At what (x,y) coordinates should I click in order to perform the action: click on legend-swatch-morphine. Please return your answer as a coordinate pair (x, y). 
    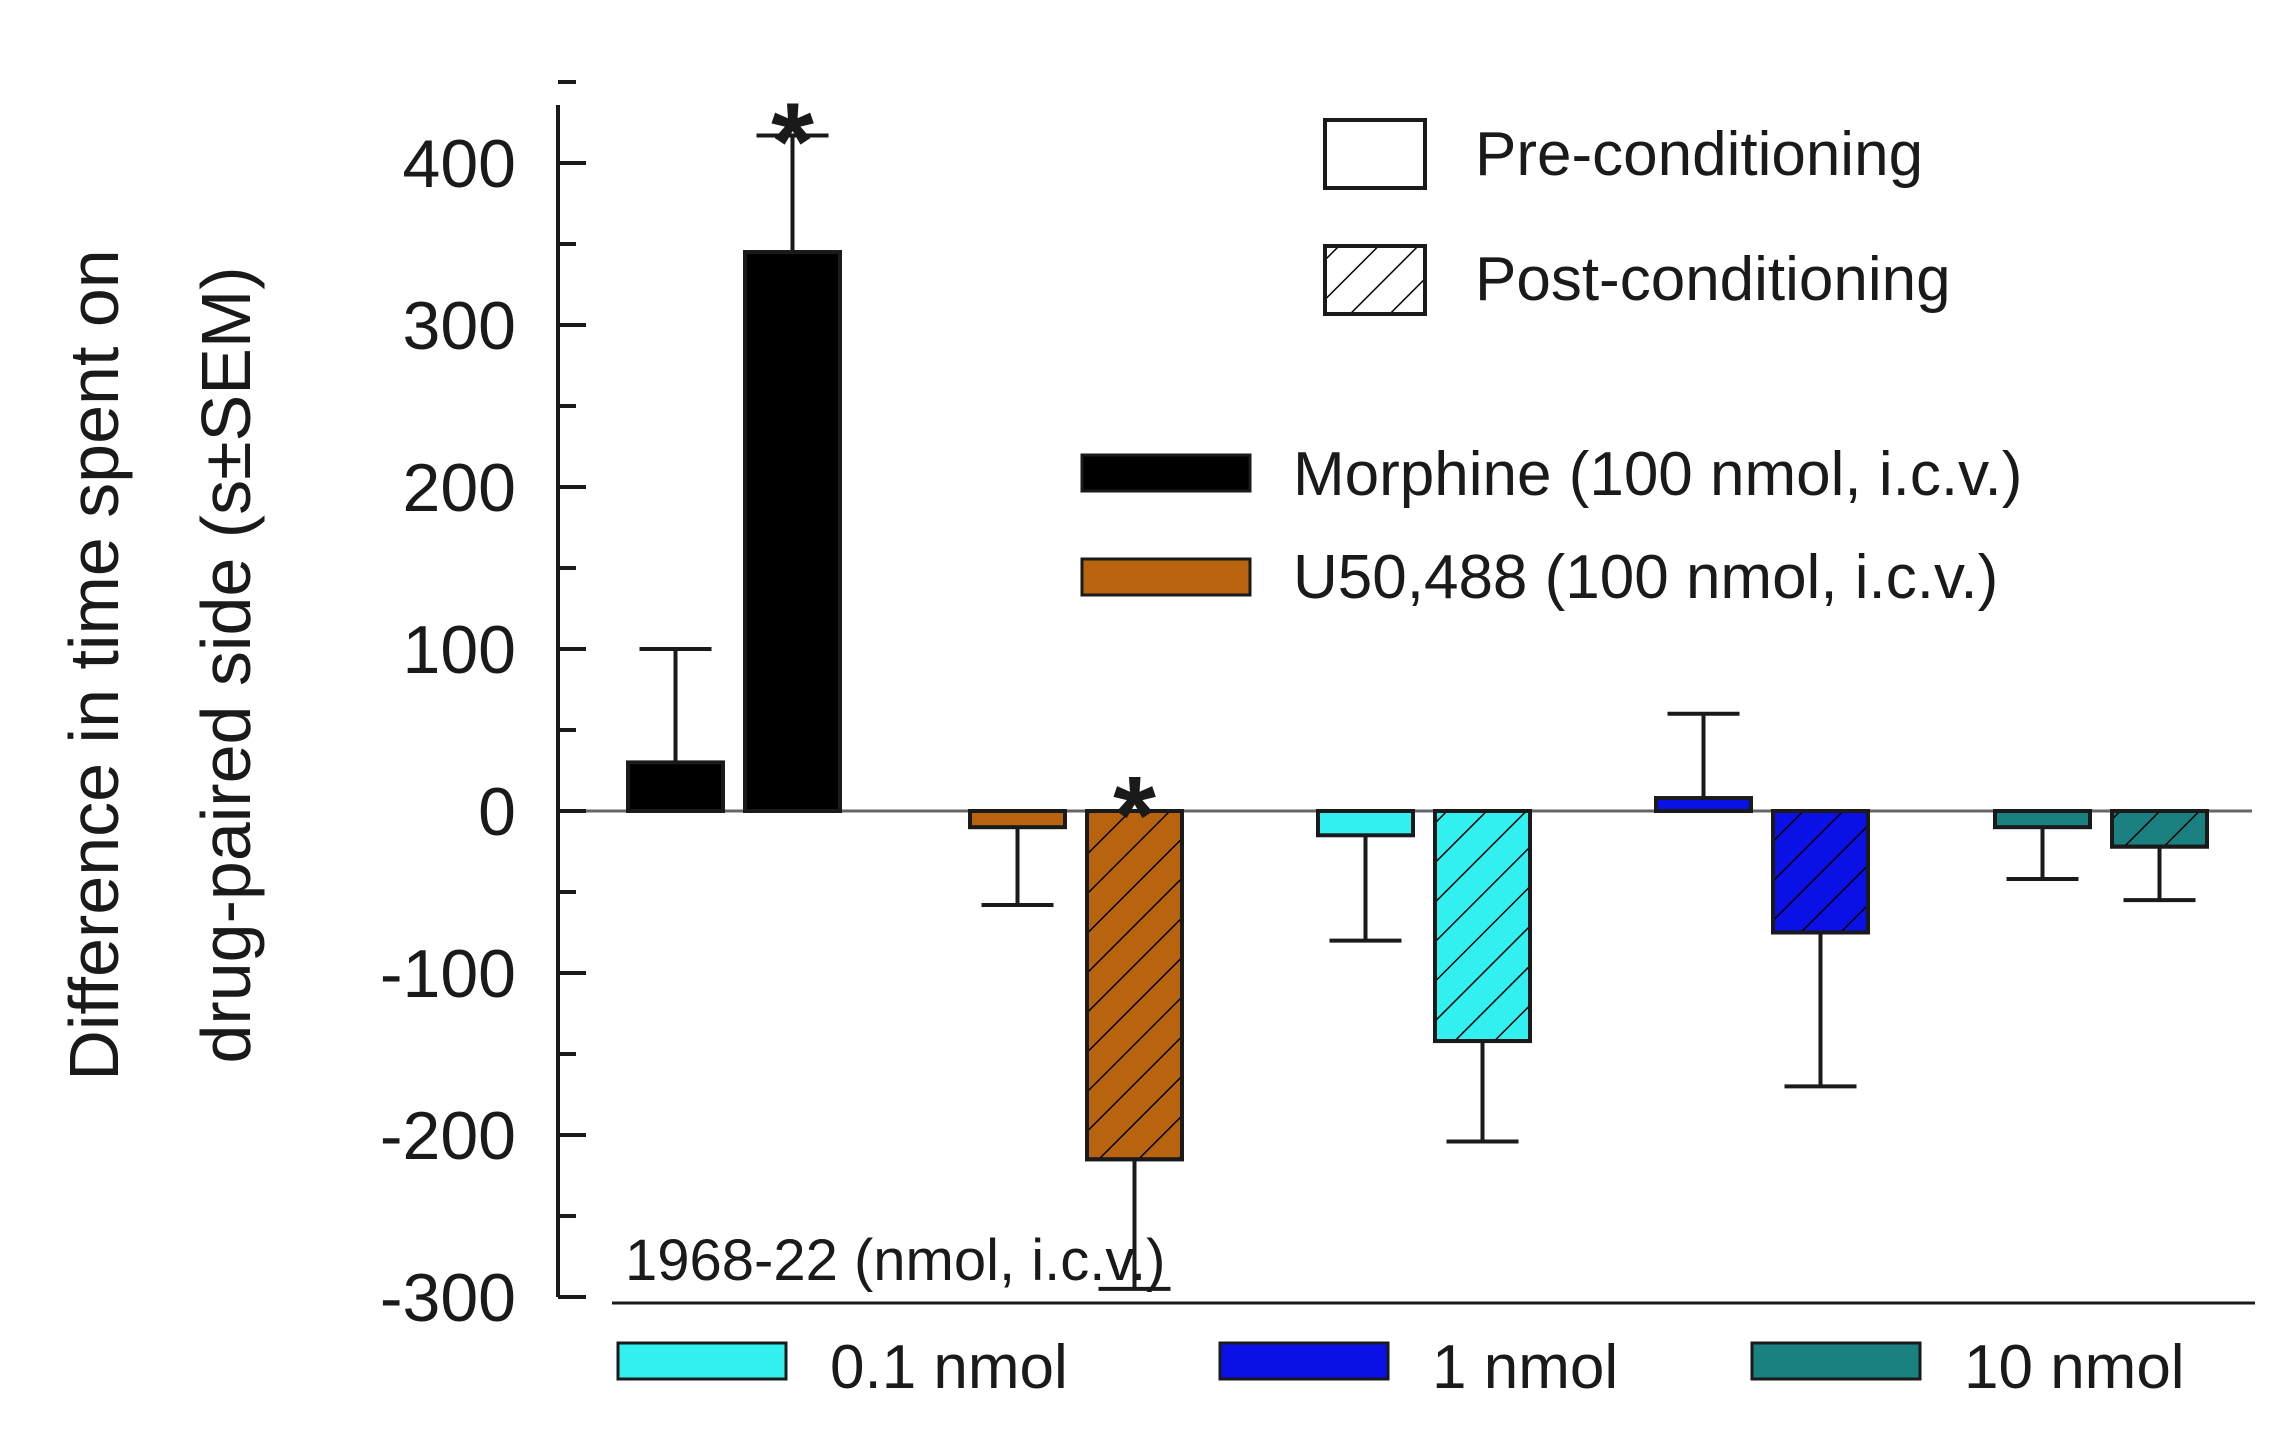
    Looking at the image, I should click on (1166, 473).